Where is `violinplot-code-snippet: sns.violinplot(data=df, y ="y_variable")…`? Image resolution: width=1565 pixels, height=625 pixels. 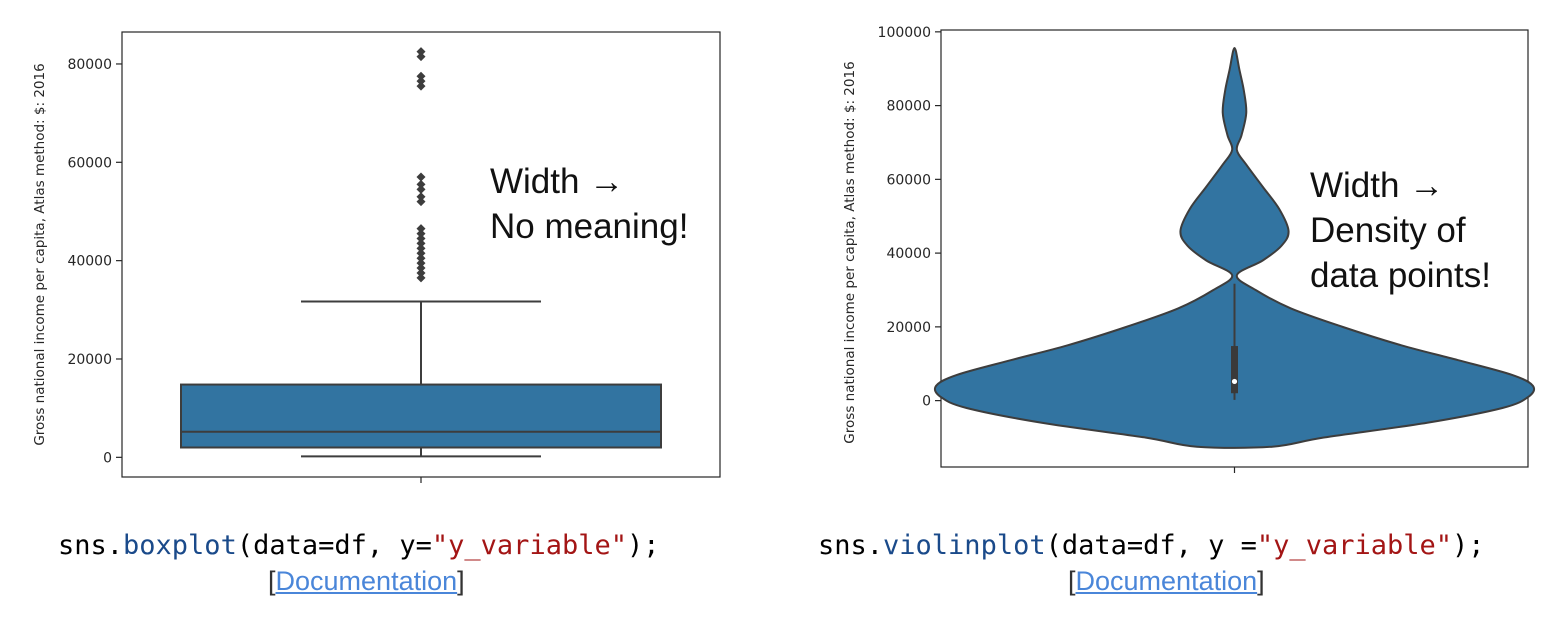 violinplot-code-snippet: sns.violinplot(data=df, y ="y_variable")… is located at coordinates (1151, 545).